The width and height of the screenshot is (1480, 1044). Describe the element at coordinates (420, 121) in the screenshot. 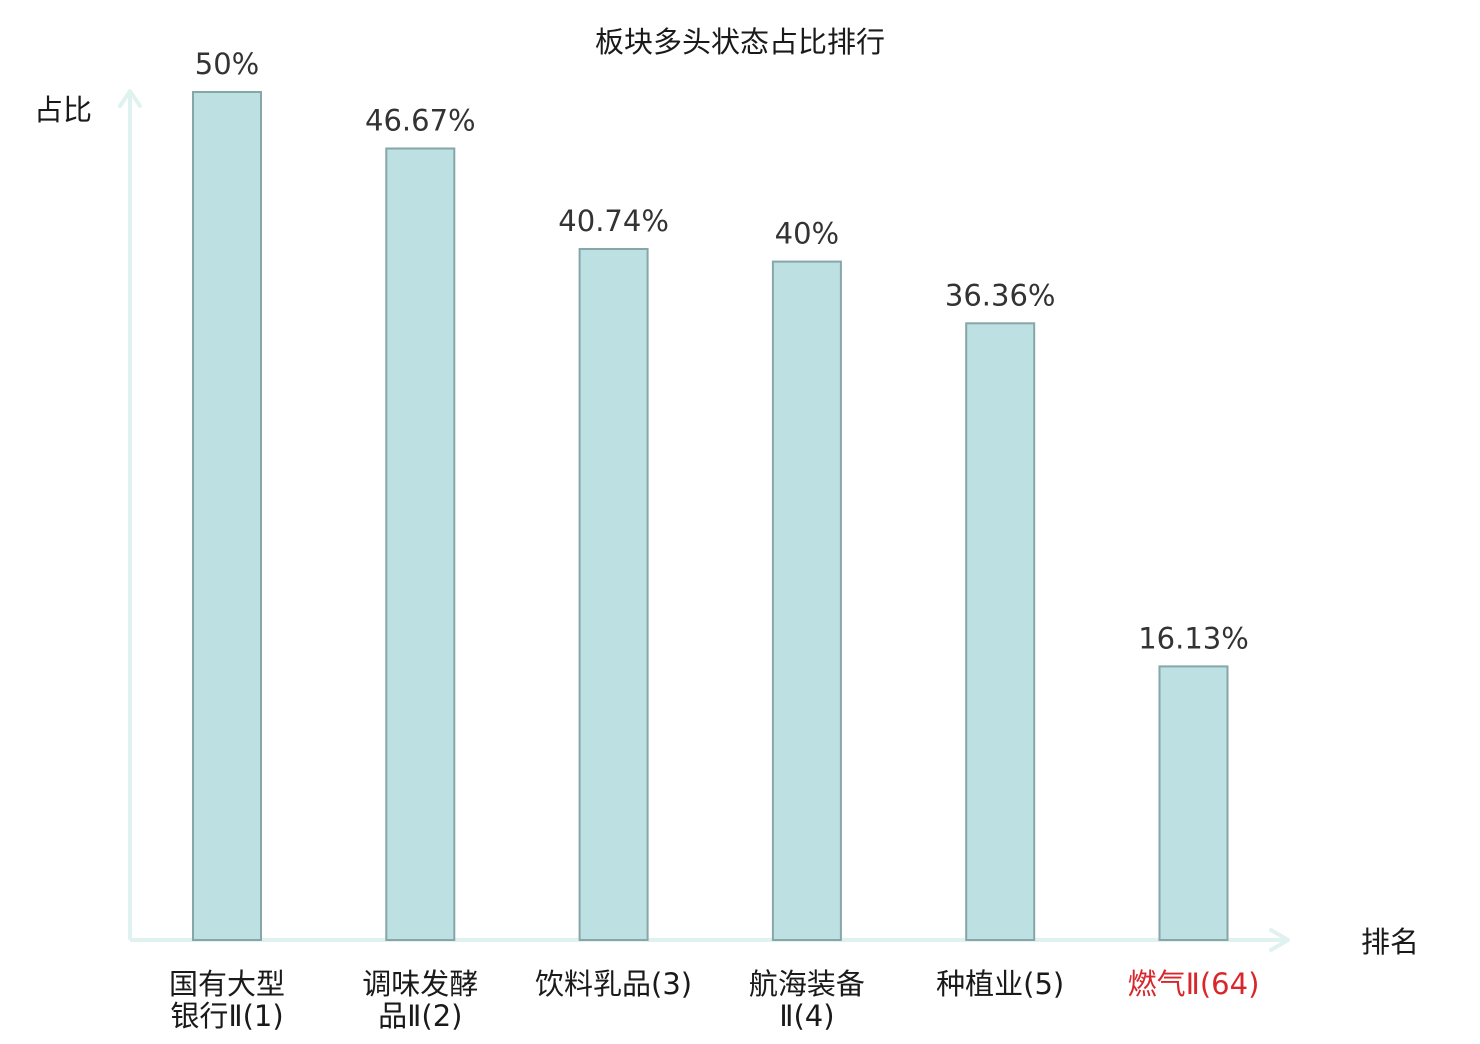

I see `value-label: 46.67%` at that location.